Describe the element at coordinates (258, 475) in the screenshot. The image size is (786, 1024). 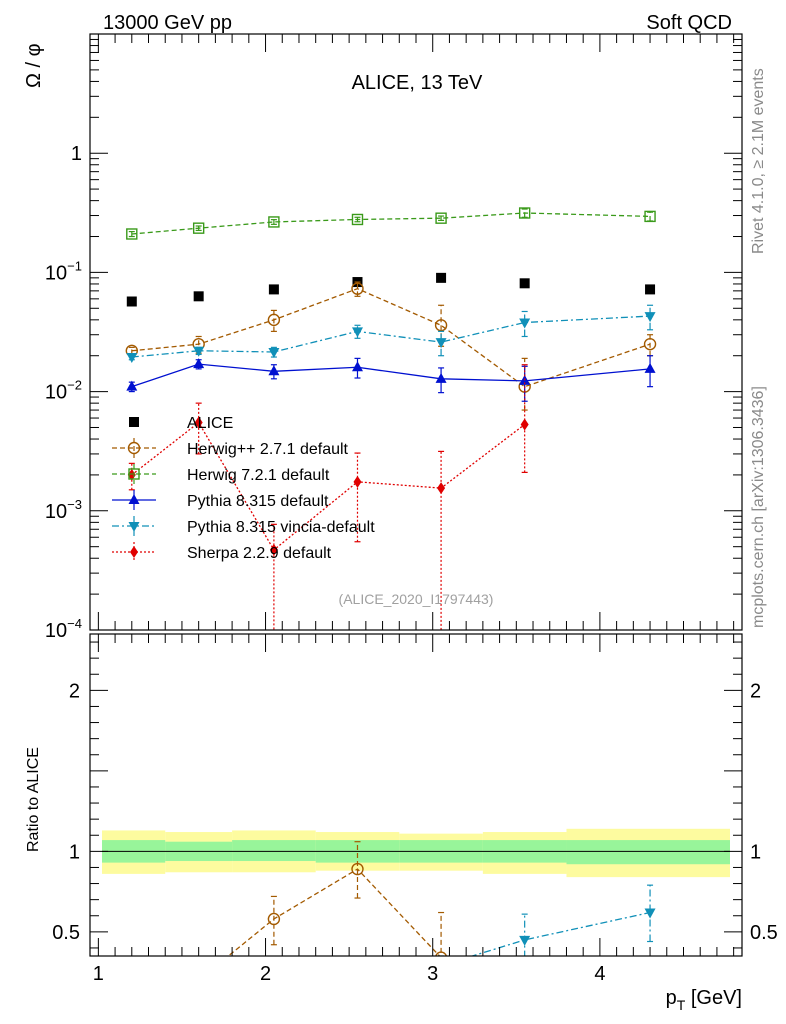
I see `legend-label: Herwig 7.2.1 default` at that location.